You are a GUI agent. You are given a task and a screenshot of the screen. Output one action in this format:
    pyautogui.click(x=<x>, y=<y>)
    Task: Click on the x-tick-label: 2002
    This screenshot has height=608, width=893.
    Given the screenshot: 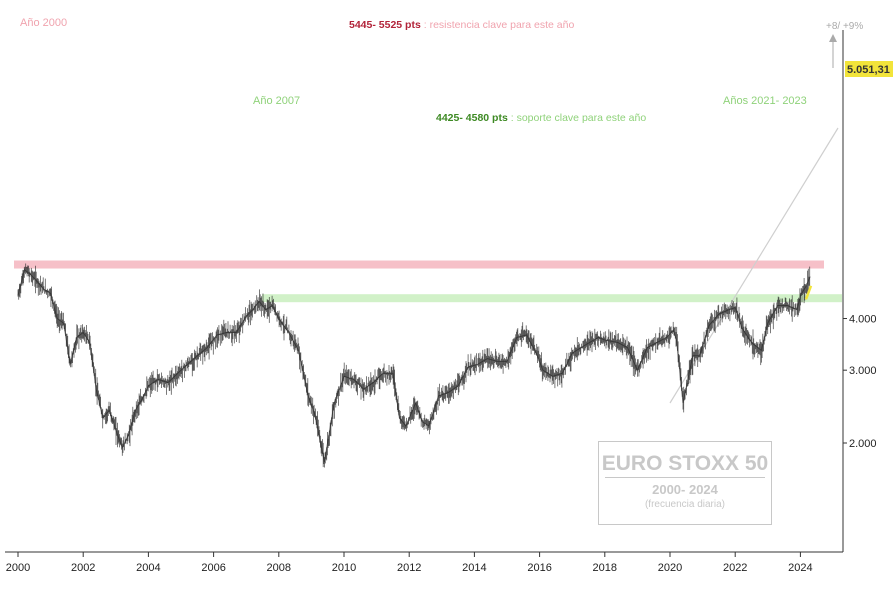 What is the action you would take?
    pyautogui.click(x=83, y=568)
    